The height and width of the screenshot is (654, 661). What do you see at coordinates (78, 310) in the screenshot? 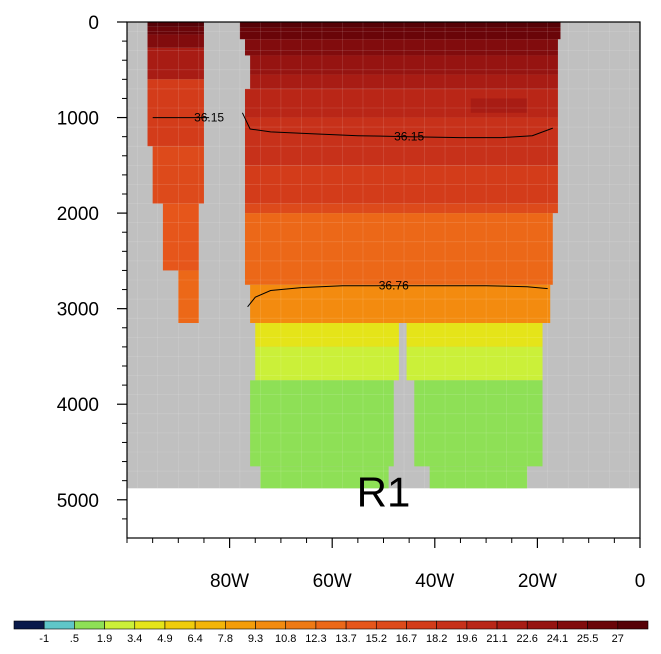
I see `y-tick-label: 3000` at bounding box center [78, 310].